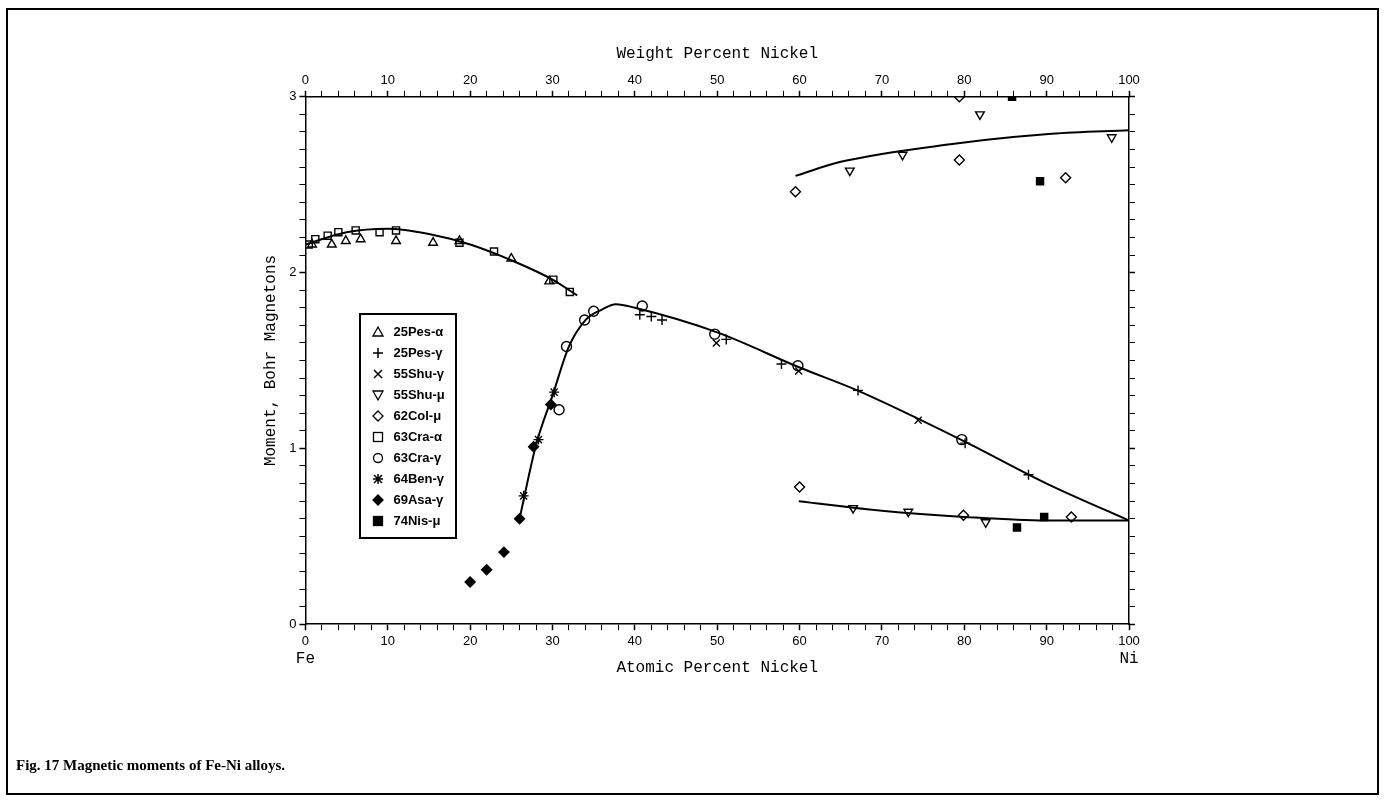 This screenshot has width=1385, height=803. Describe the element at coordinates (270, 360) in the screenshot. I see `y-axis-title: Moment, Bohr Magnetons` at that location.